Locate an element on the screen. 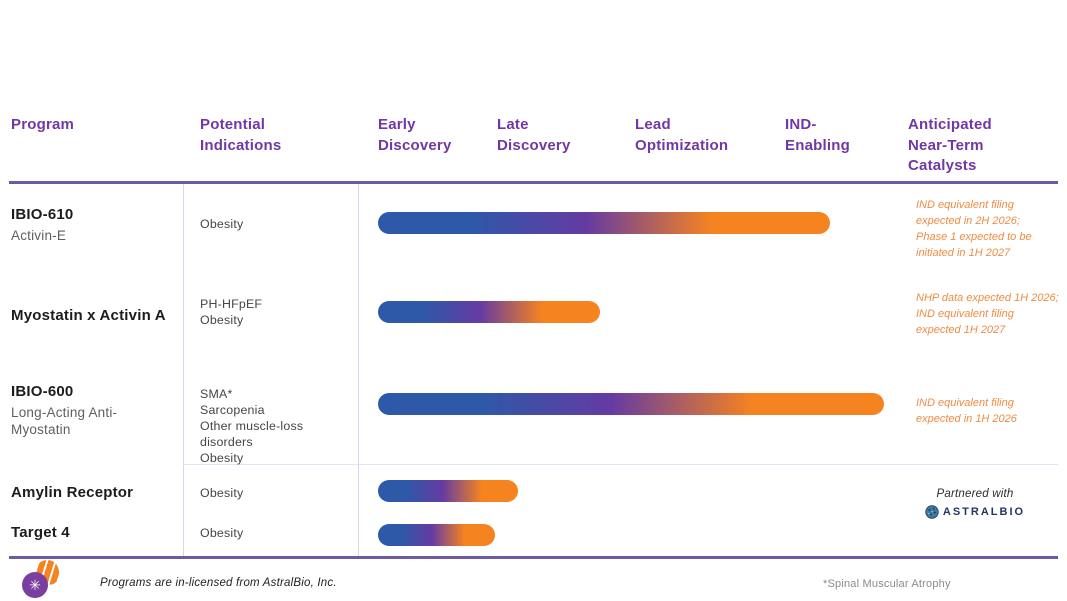  program-subtitle: Activin-E is located at coordinates (39, 235).